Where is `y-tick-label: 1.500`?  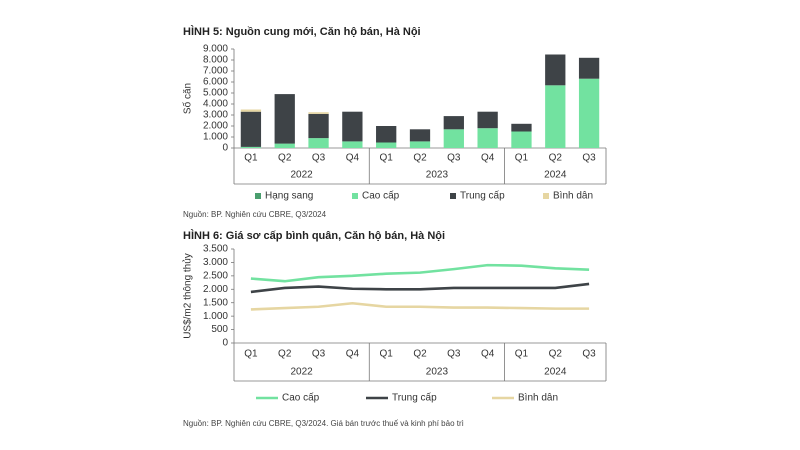
y-tick-label: 1.500 is located at coordinates (215, 302).